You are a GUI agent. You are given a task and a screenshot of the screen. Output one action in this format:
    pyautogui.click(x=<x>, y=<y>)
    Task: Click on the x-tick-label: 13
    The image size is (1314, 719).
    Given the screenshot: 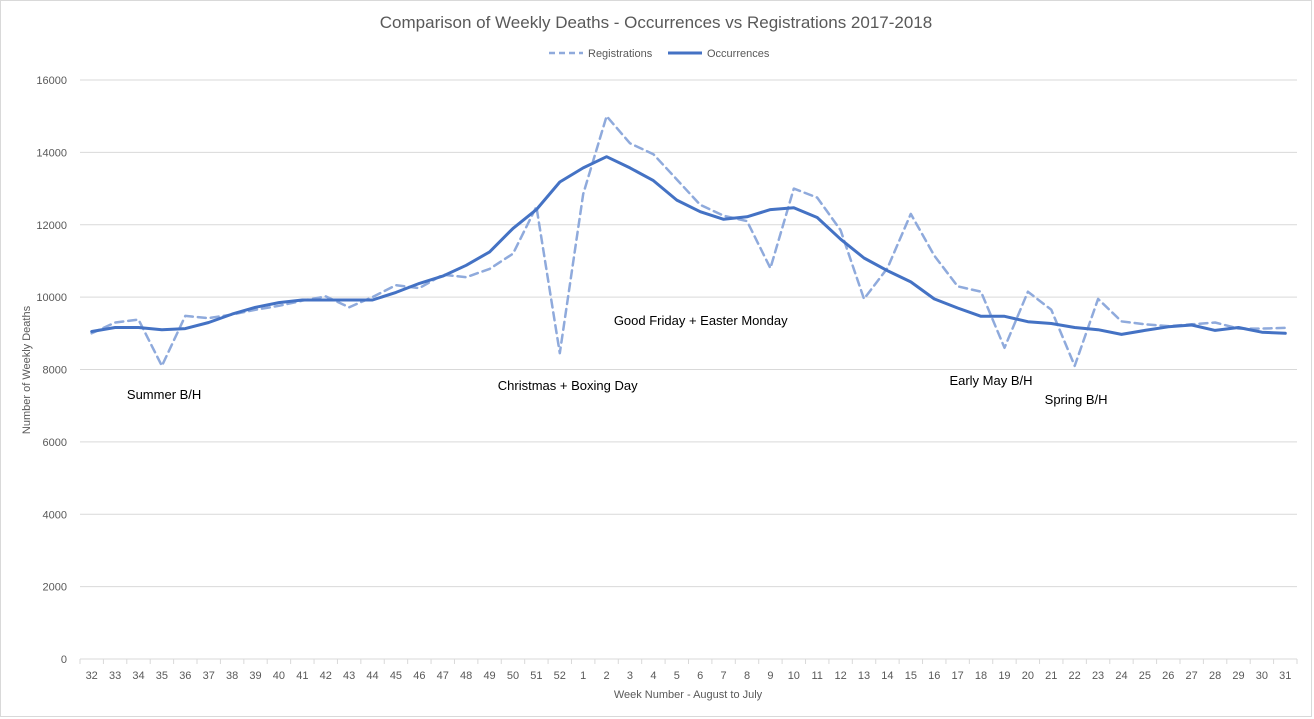 What is the action you would take?
    pyautogui.click(x=864, y=676)
    